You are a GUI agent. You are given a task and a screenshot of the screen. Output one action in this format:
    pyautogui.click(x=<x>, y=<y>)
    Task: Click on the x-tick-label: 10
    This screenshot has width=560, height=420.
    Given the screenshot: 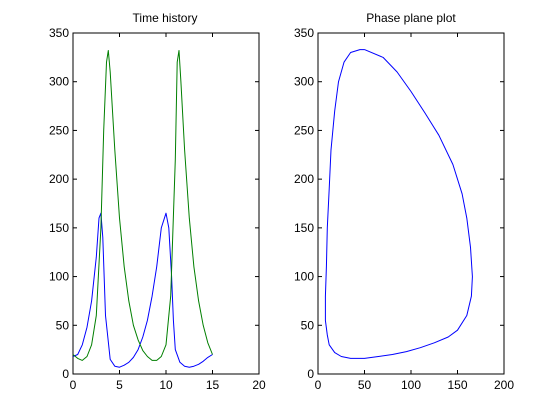 What is the action you would take?
    pyautogui.click(x=166, y=385)
    